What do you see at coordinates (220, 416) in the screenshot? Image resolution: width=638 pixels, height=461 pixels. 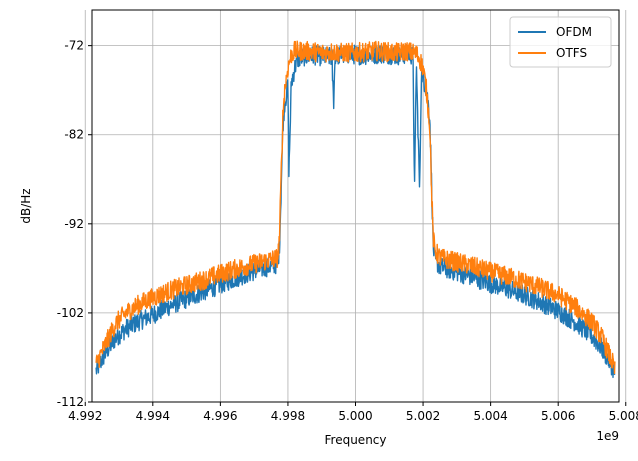 I see `x-tick-label: 4.996` at bounding box center [220, 416].